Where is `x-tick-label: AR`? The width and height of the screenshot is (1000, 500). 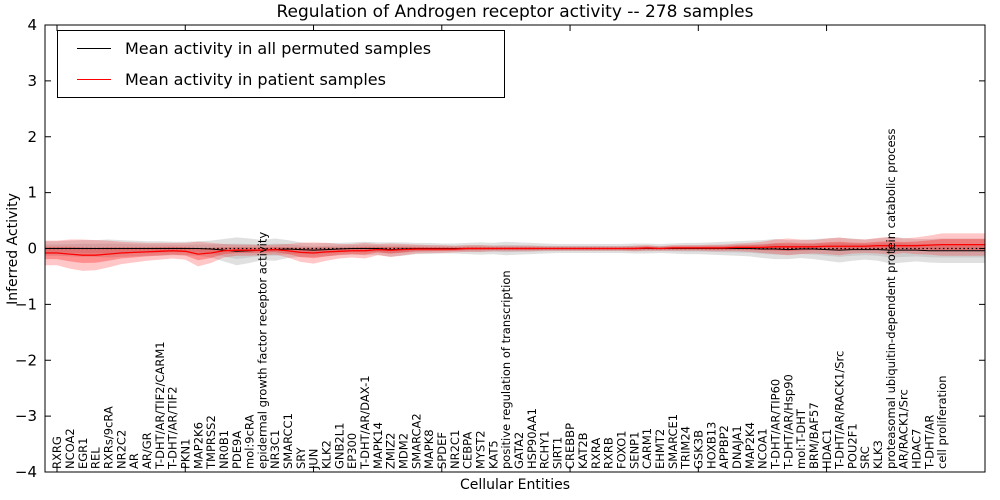
x-tick-label: AR is located at coordinates (134, 461).